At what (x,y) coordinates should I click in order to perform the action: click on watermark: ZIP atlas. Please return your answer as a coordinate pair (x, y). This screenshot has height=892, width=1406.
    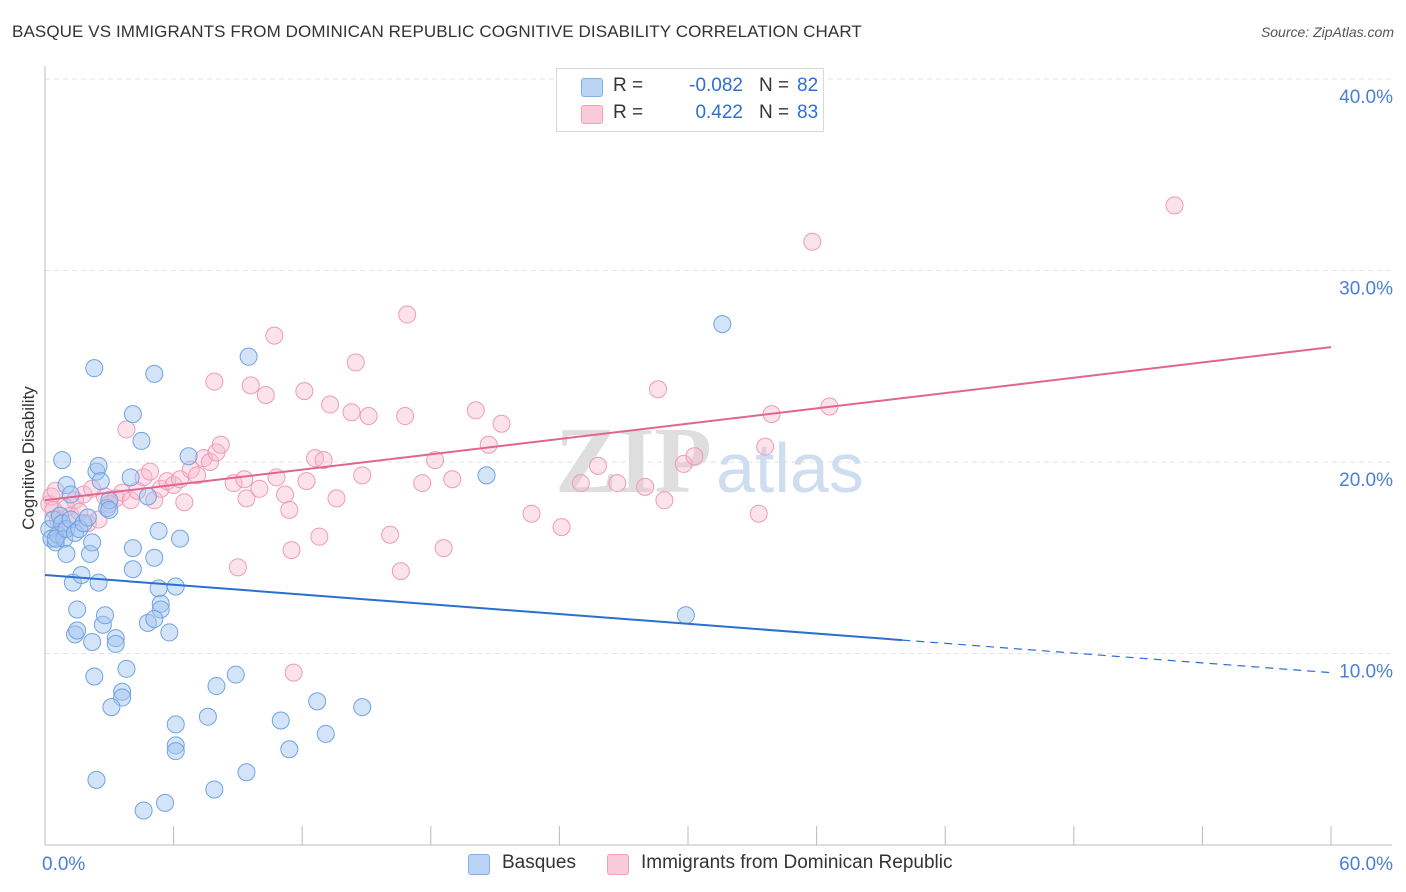
    Looking at the image, I should click on (709, 461).